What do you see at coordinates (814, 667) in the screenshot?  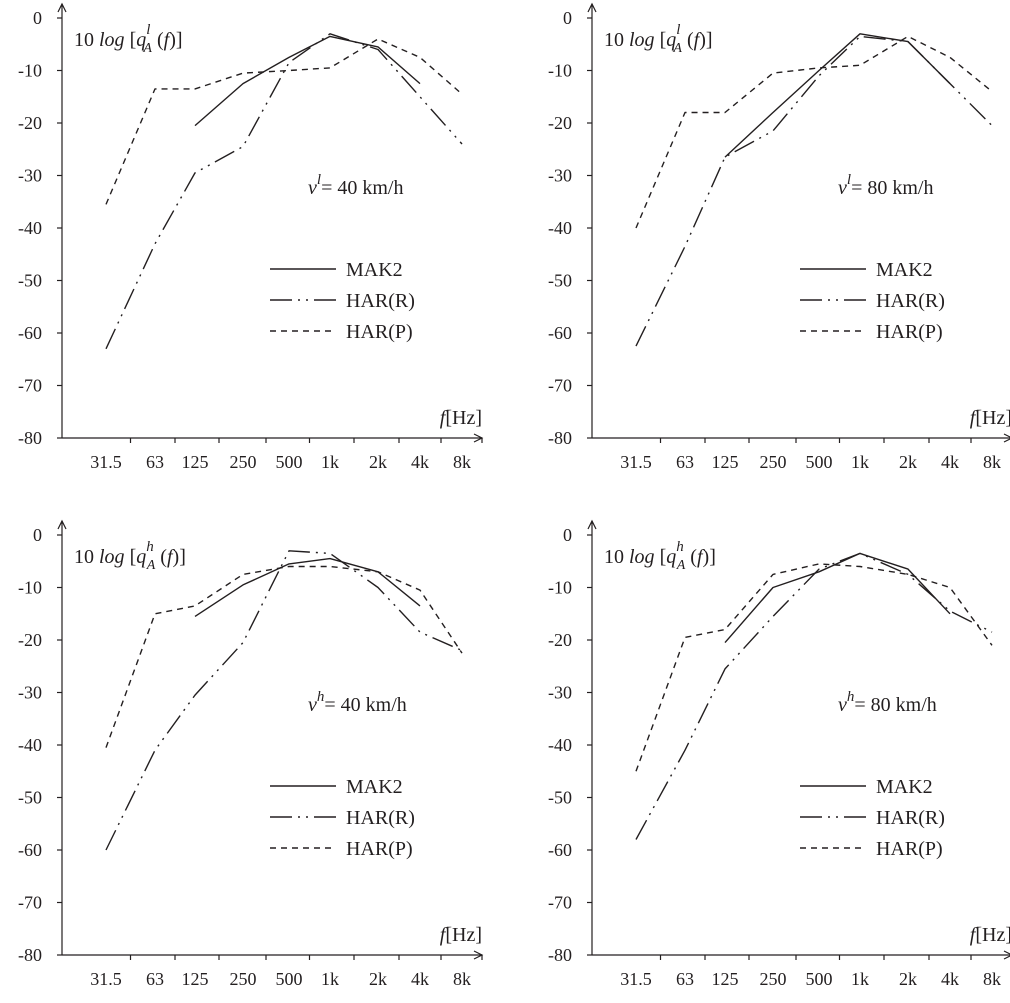 I see `series-line-har-p` at bounding box center [814, 667].